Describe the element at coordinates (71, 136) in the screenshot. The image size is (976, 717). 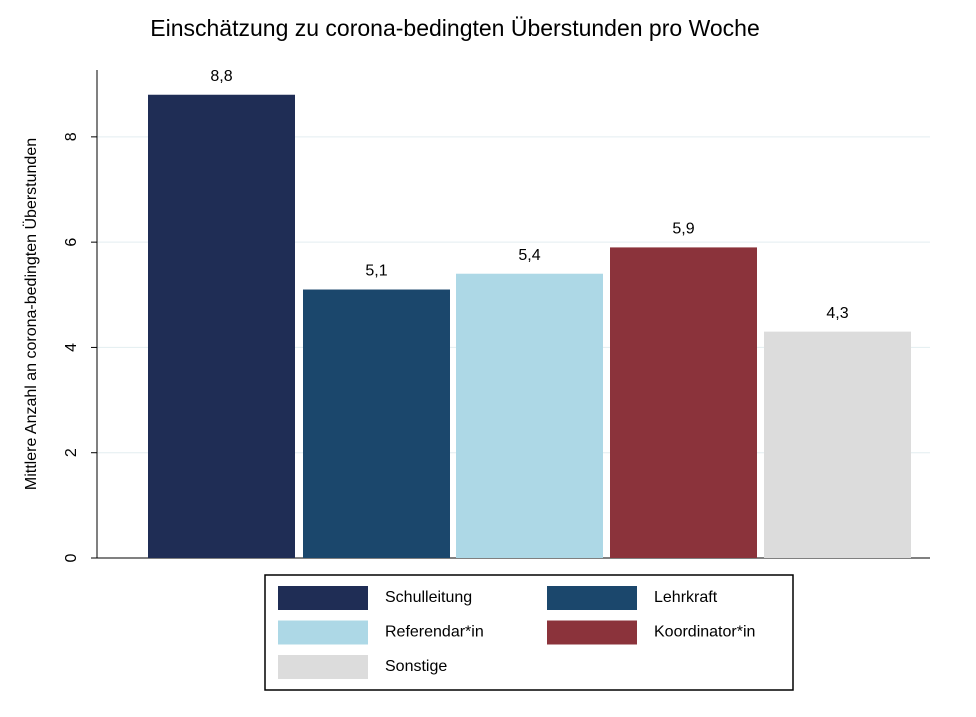
I see `y-tick-label: 8` at that location.